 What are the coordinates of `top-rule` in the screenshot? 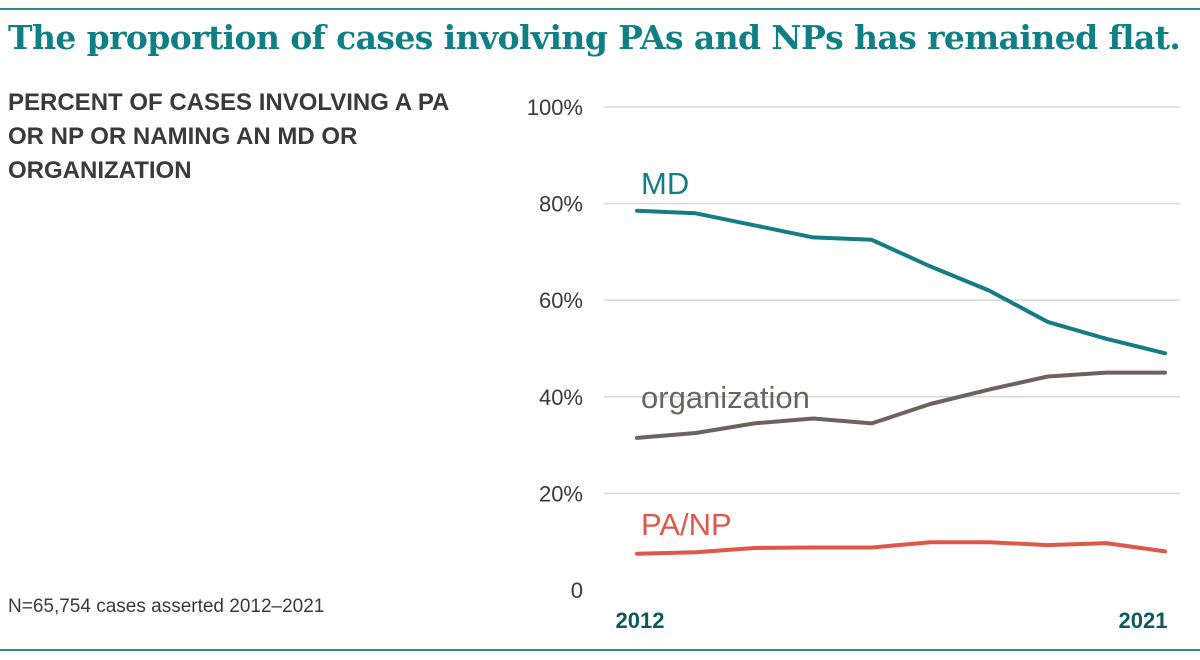 It's located at (600, 9).